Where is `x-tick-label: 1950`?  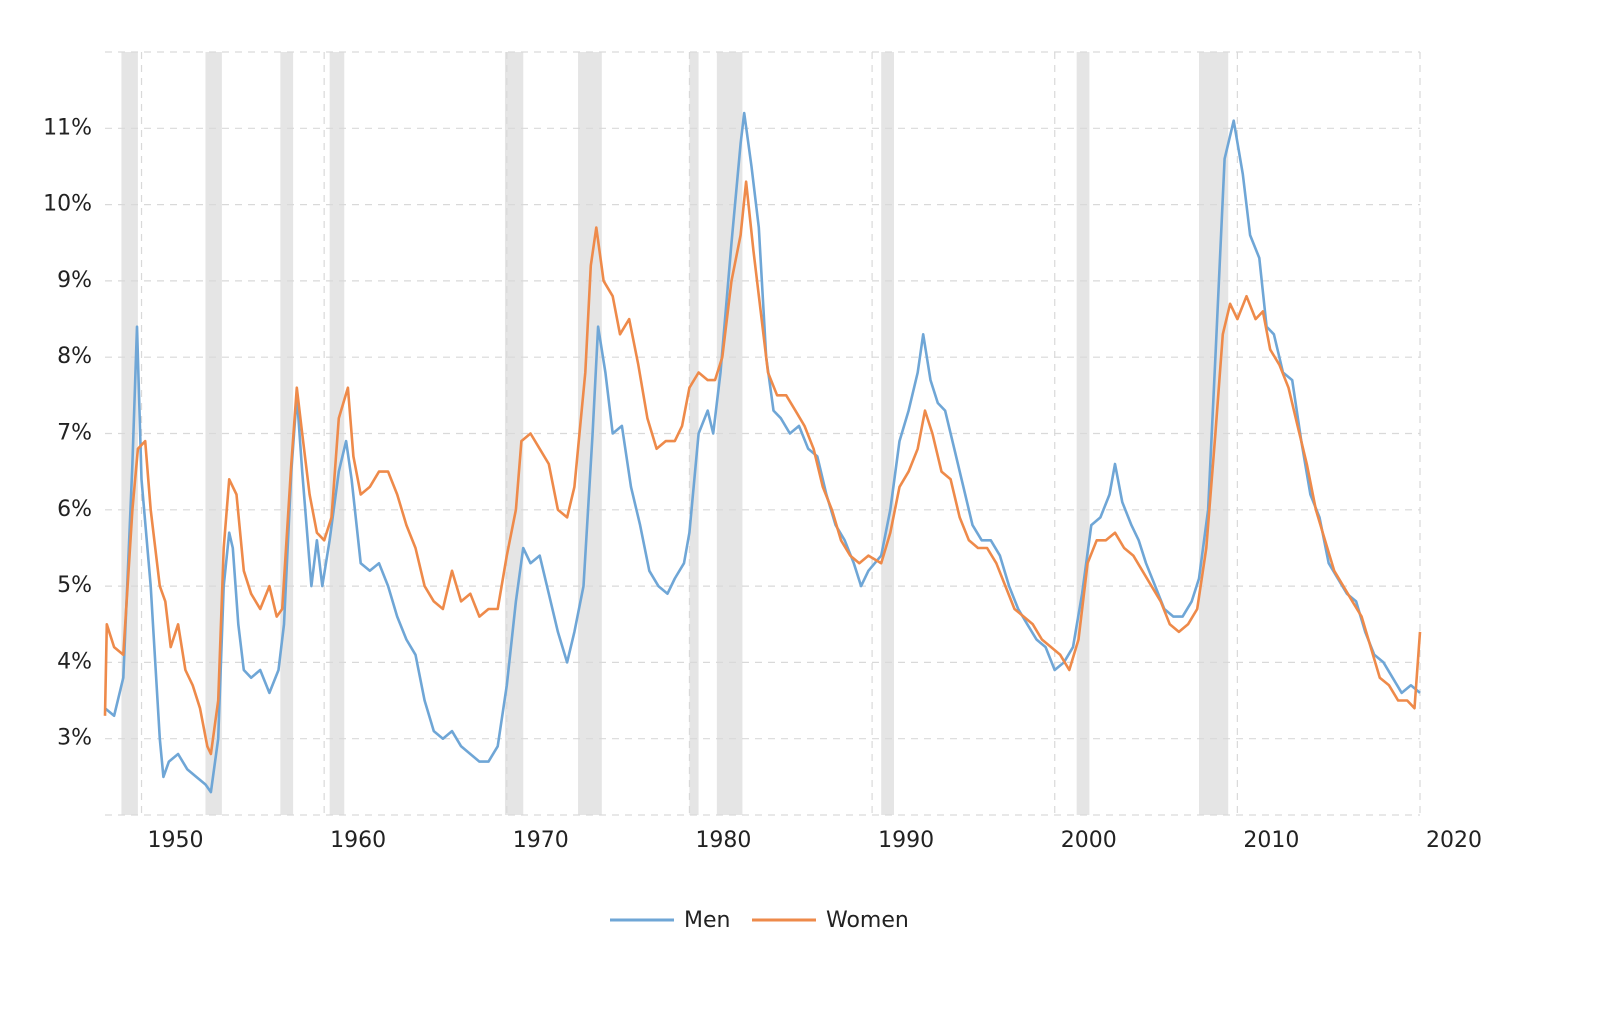
x-tick-label: 1950 is located at coordinates (176, 840).